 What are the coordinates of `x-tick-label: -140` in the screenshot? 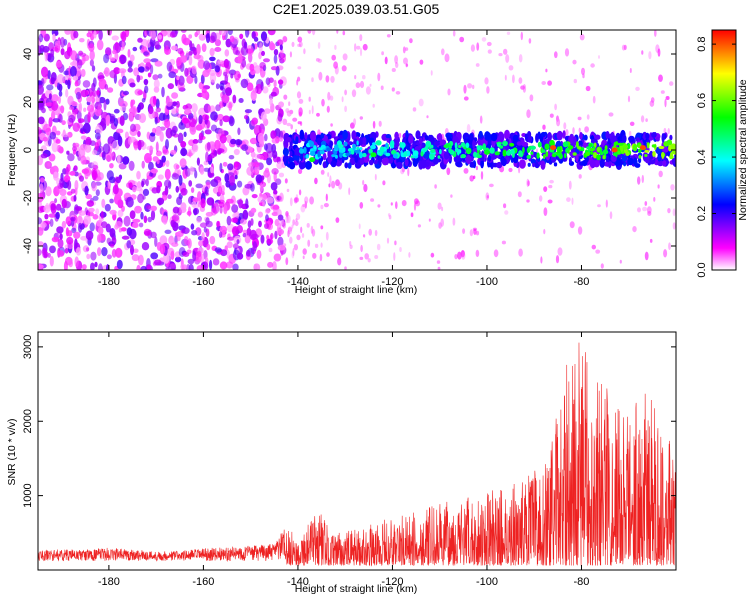 It's located at (298, 282).